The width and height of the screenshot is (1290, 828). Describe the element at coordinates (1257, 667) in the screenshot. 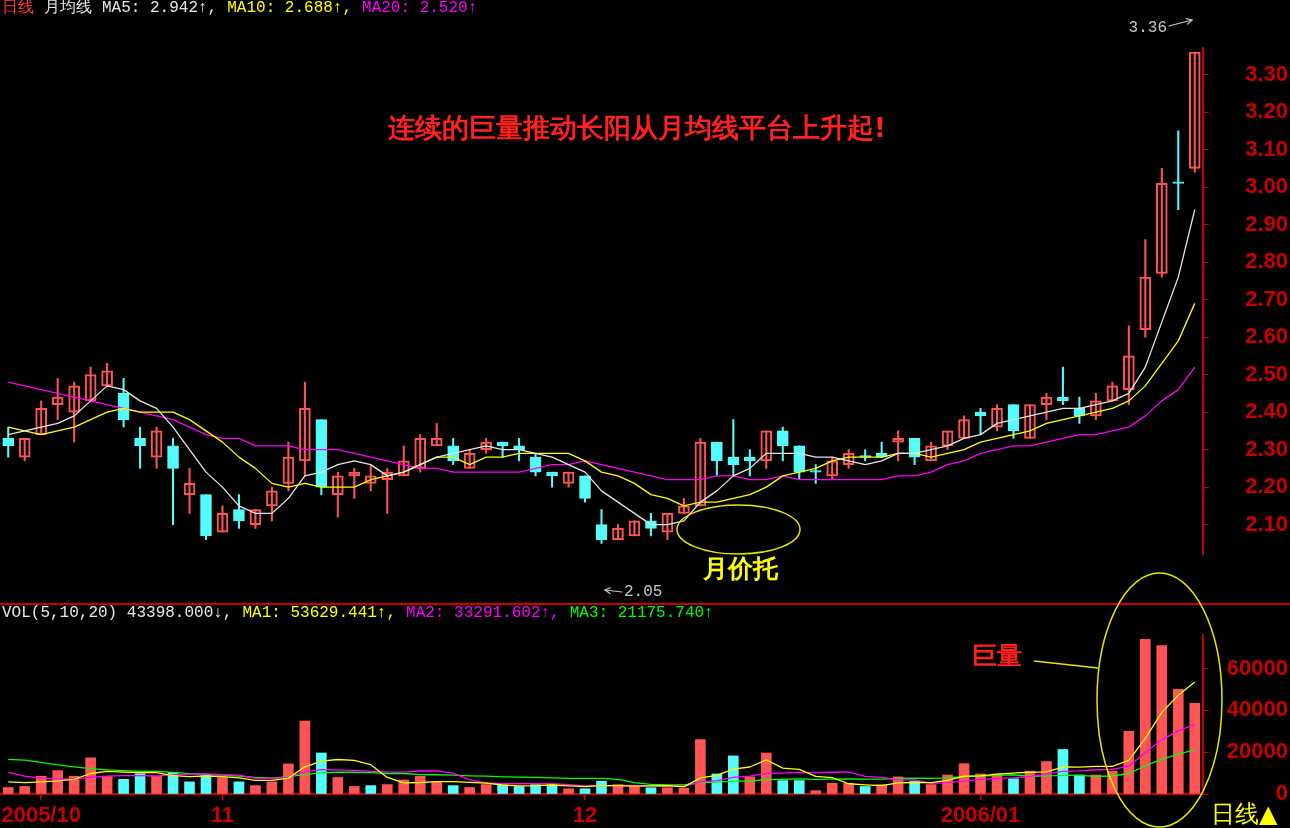

I see `y-tick-label: 60000` at that location.